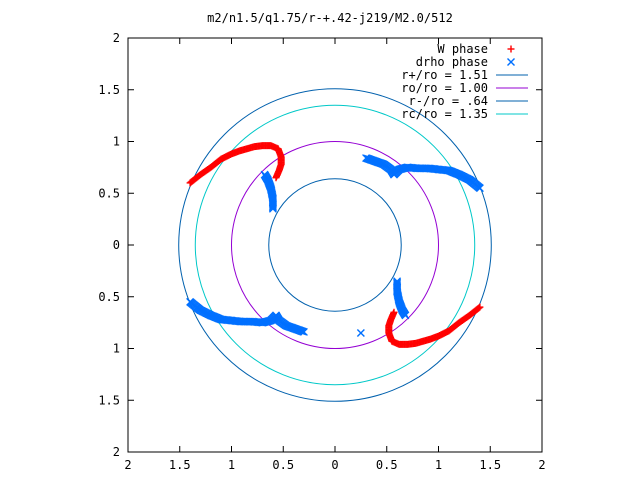 This screenshot has height=480, width=640. I want to click on x-tick-label: 0, so click(334, 465).